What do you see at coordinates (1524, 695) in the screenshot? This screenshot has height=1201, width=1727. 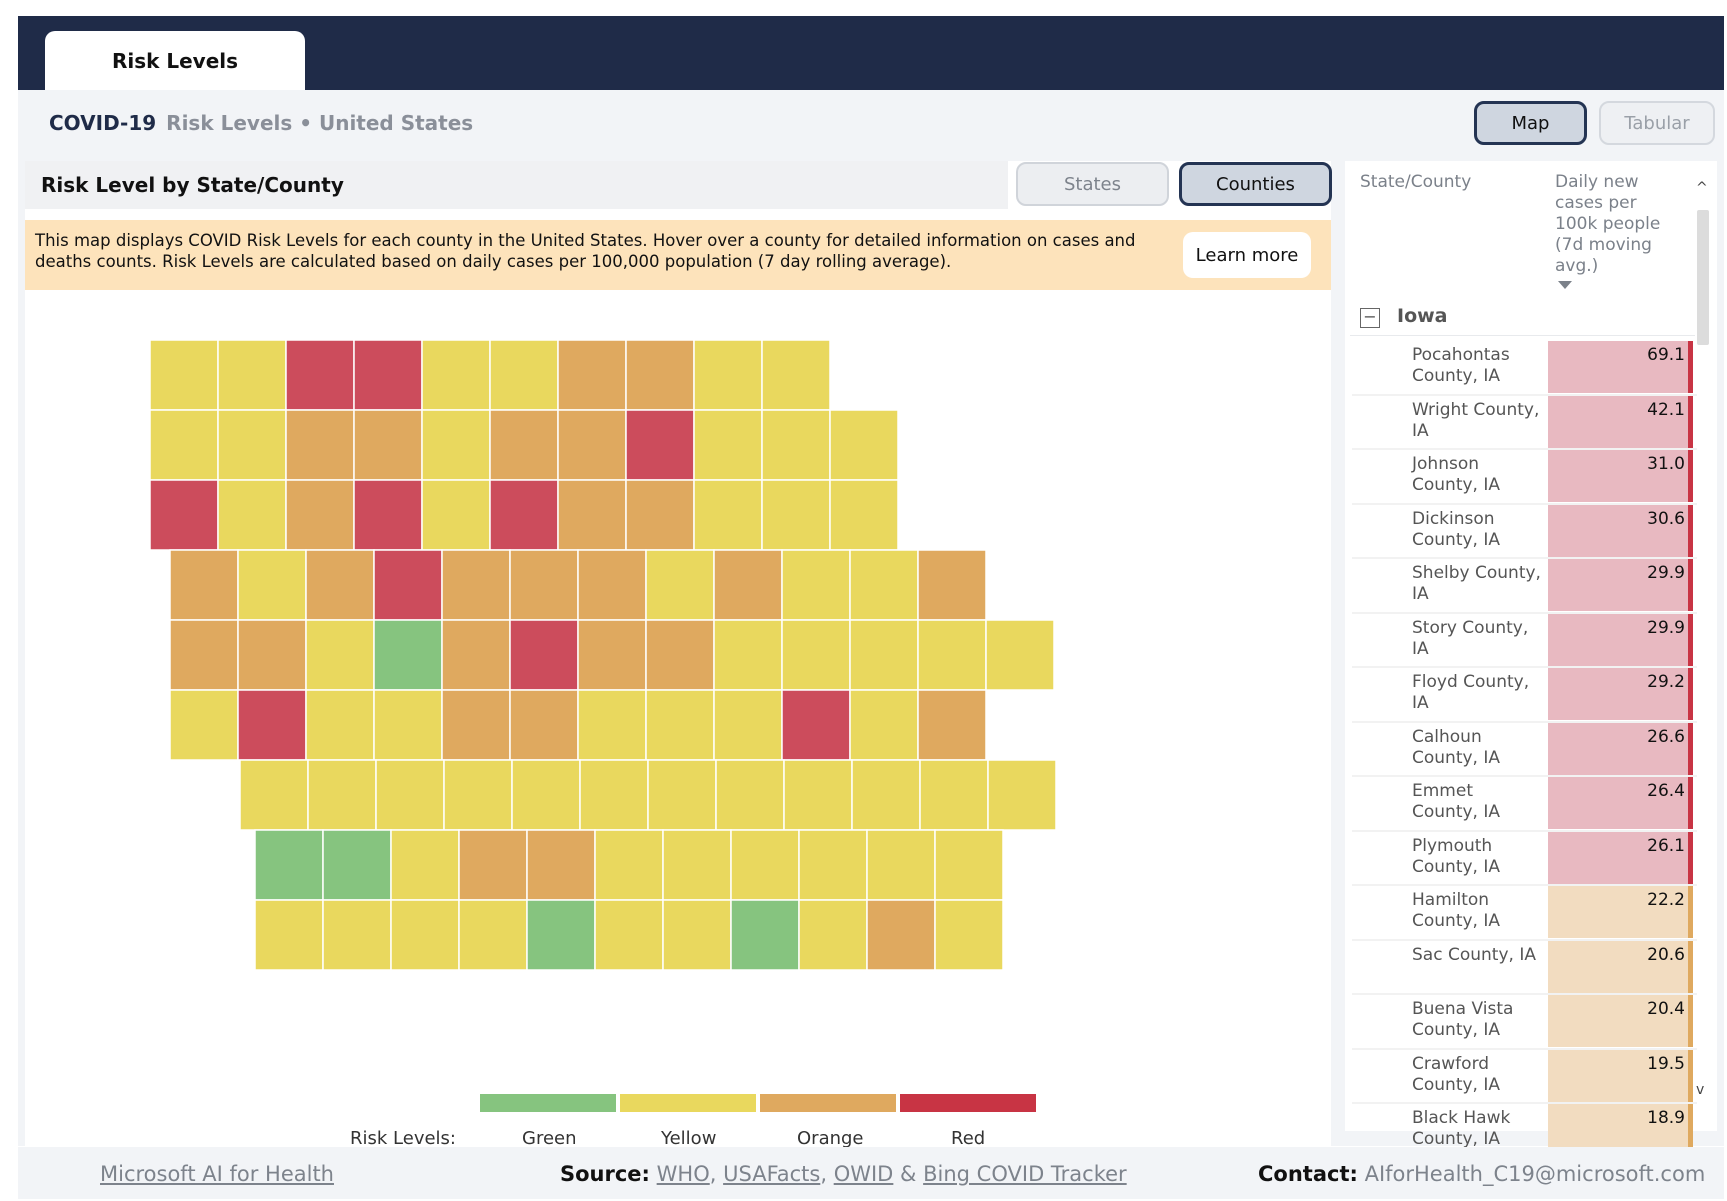 I see `table-row: Floyd County, IA 29.2` at bounding box center [1524, 695].